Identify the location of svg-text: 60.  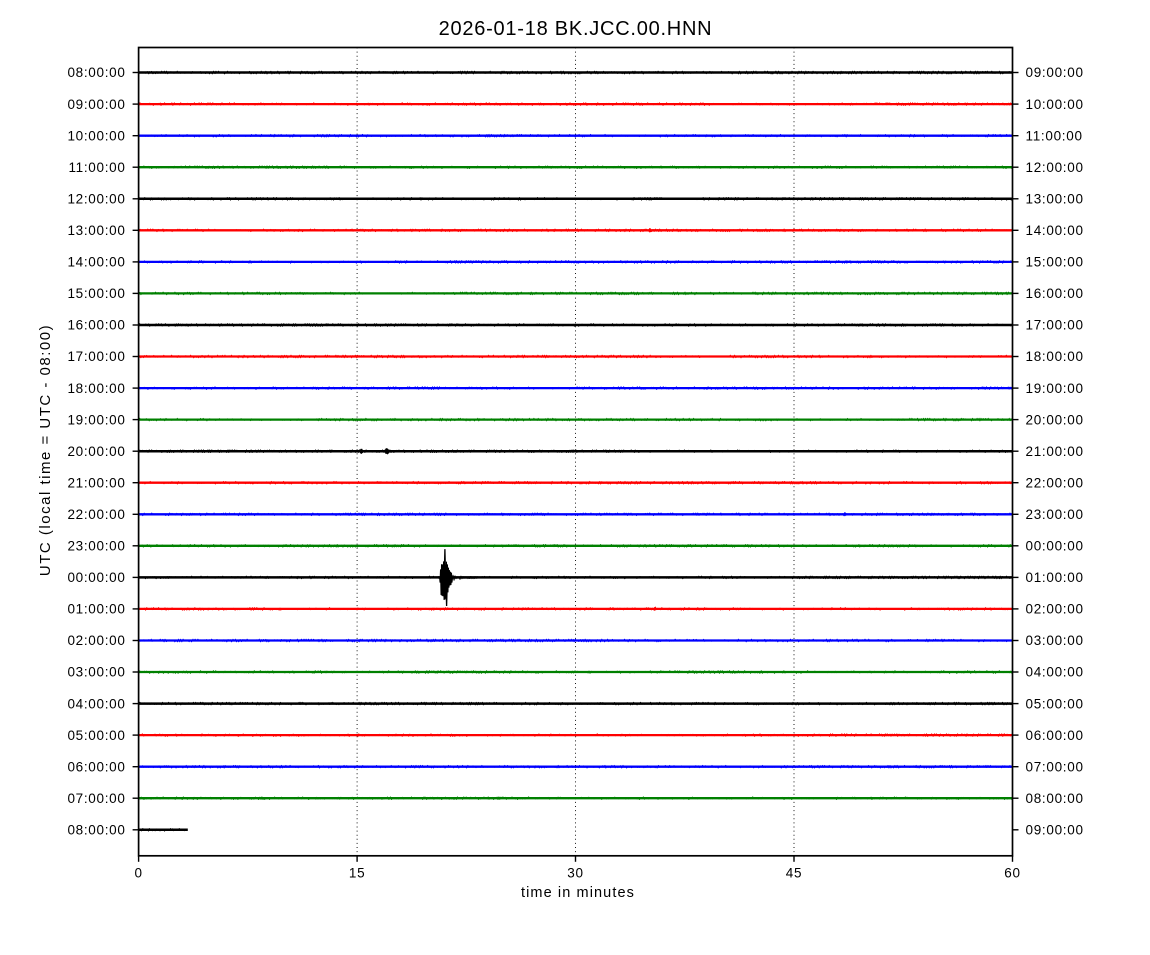
(1012, 872).